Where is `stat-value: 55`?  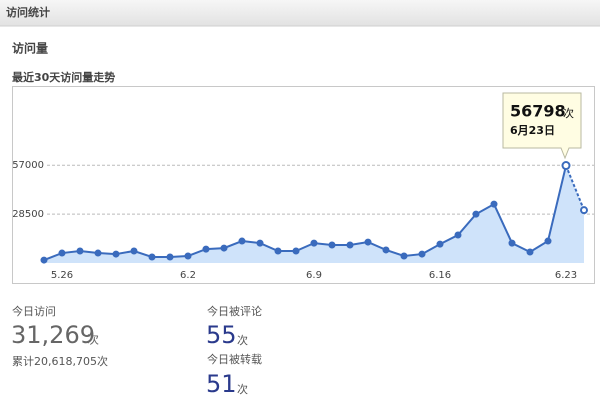 stat-value: 55 is located at coordinates (221, 335).